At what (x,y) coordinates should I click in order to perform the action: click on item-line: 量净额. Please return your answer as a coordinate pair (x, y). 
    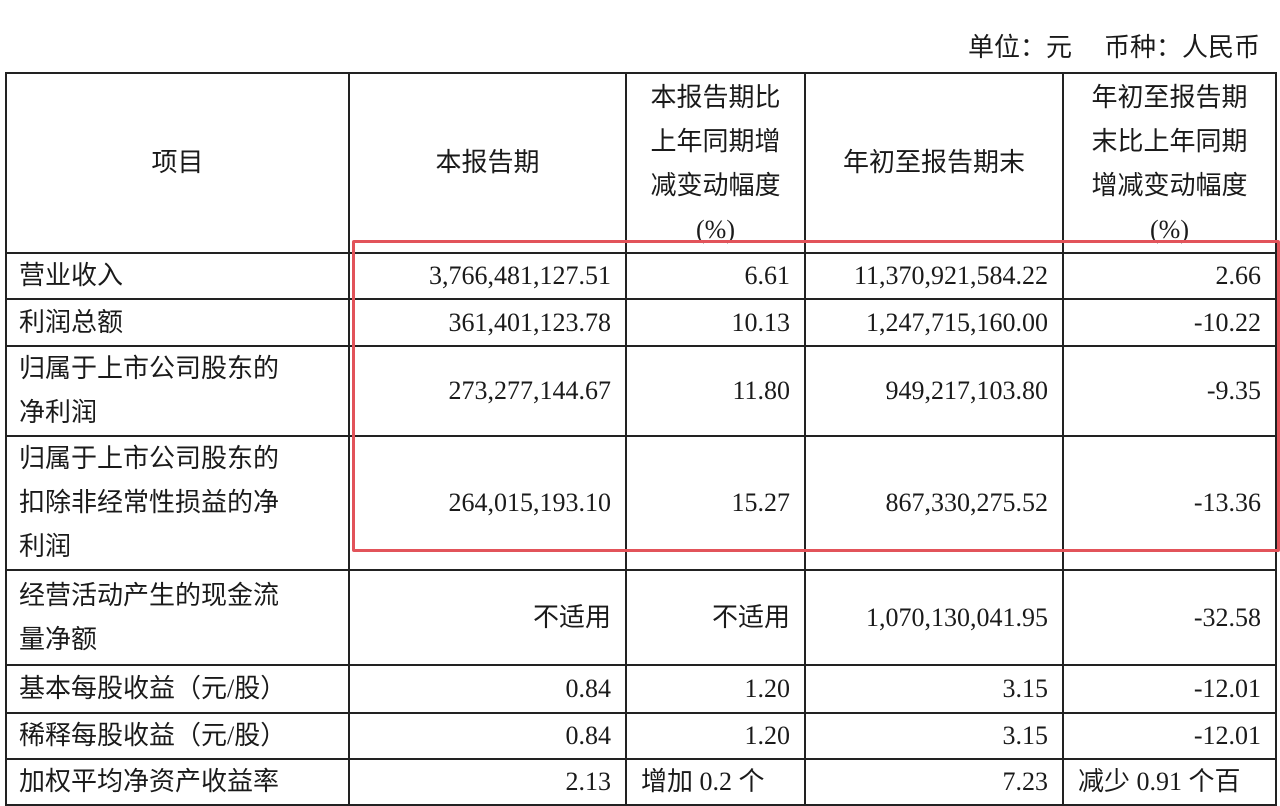
    Looking at the image, I should click on (58, 639).